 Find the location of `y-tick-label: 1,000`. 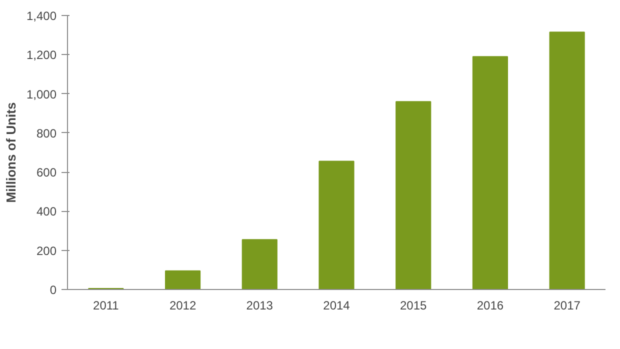

y-tick-label: 1,000 is located at coordinates (41, 94).